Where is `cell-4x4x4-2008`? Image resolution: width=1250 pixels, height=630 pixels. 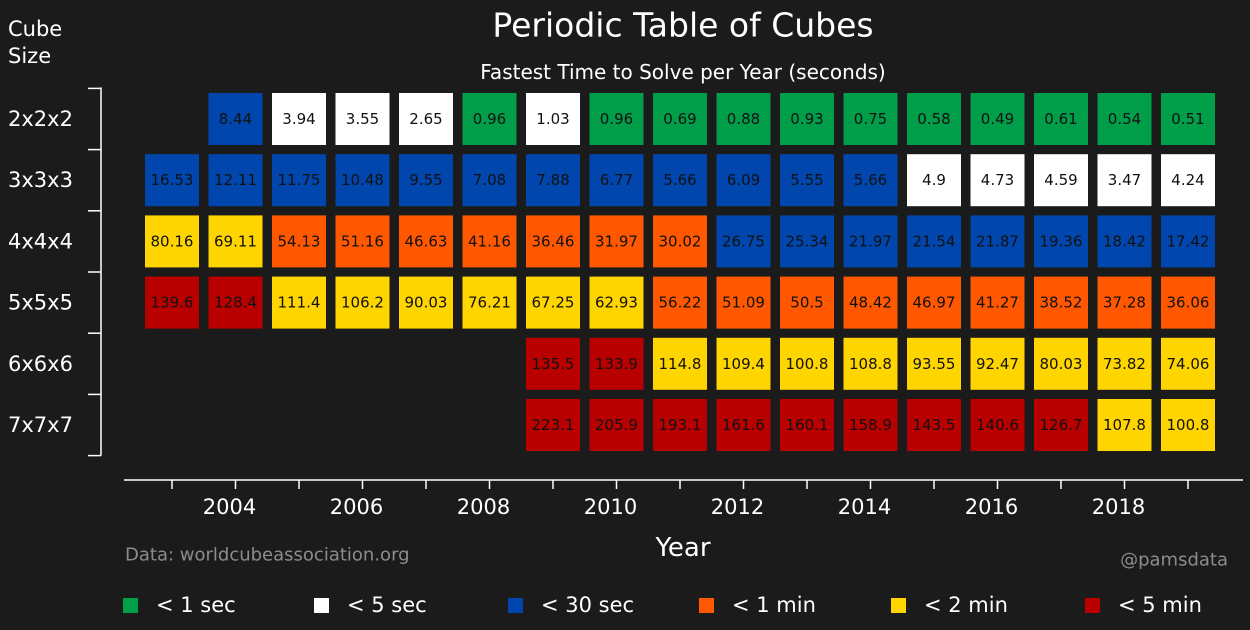
cell-4x4x4-2008 is located at coordinates (489, 241).